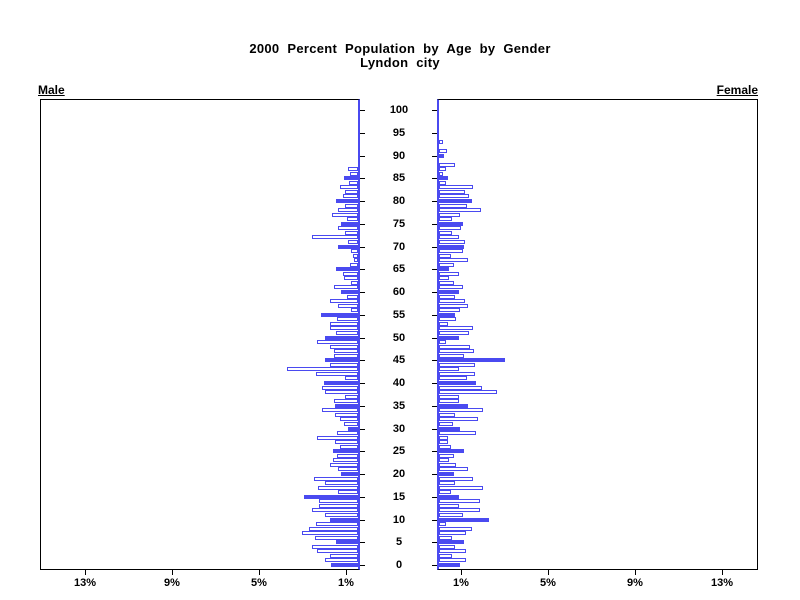  I want to click on age-tick-label-25: 25, so click(399, 451).